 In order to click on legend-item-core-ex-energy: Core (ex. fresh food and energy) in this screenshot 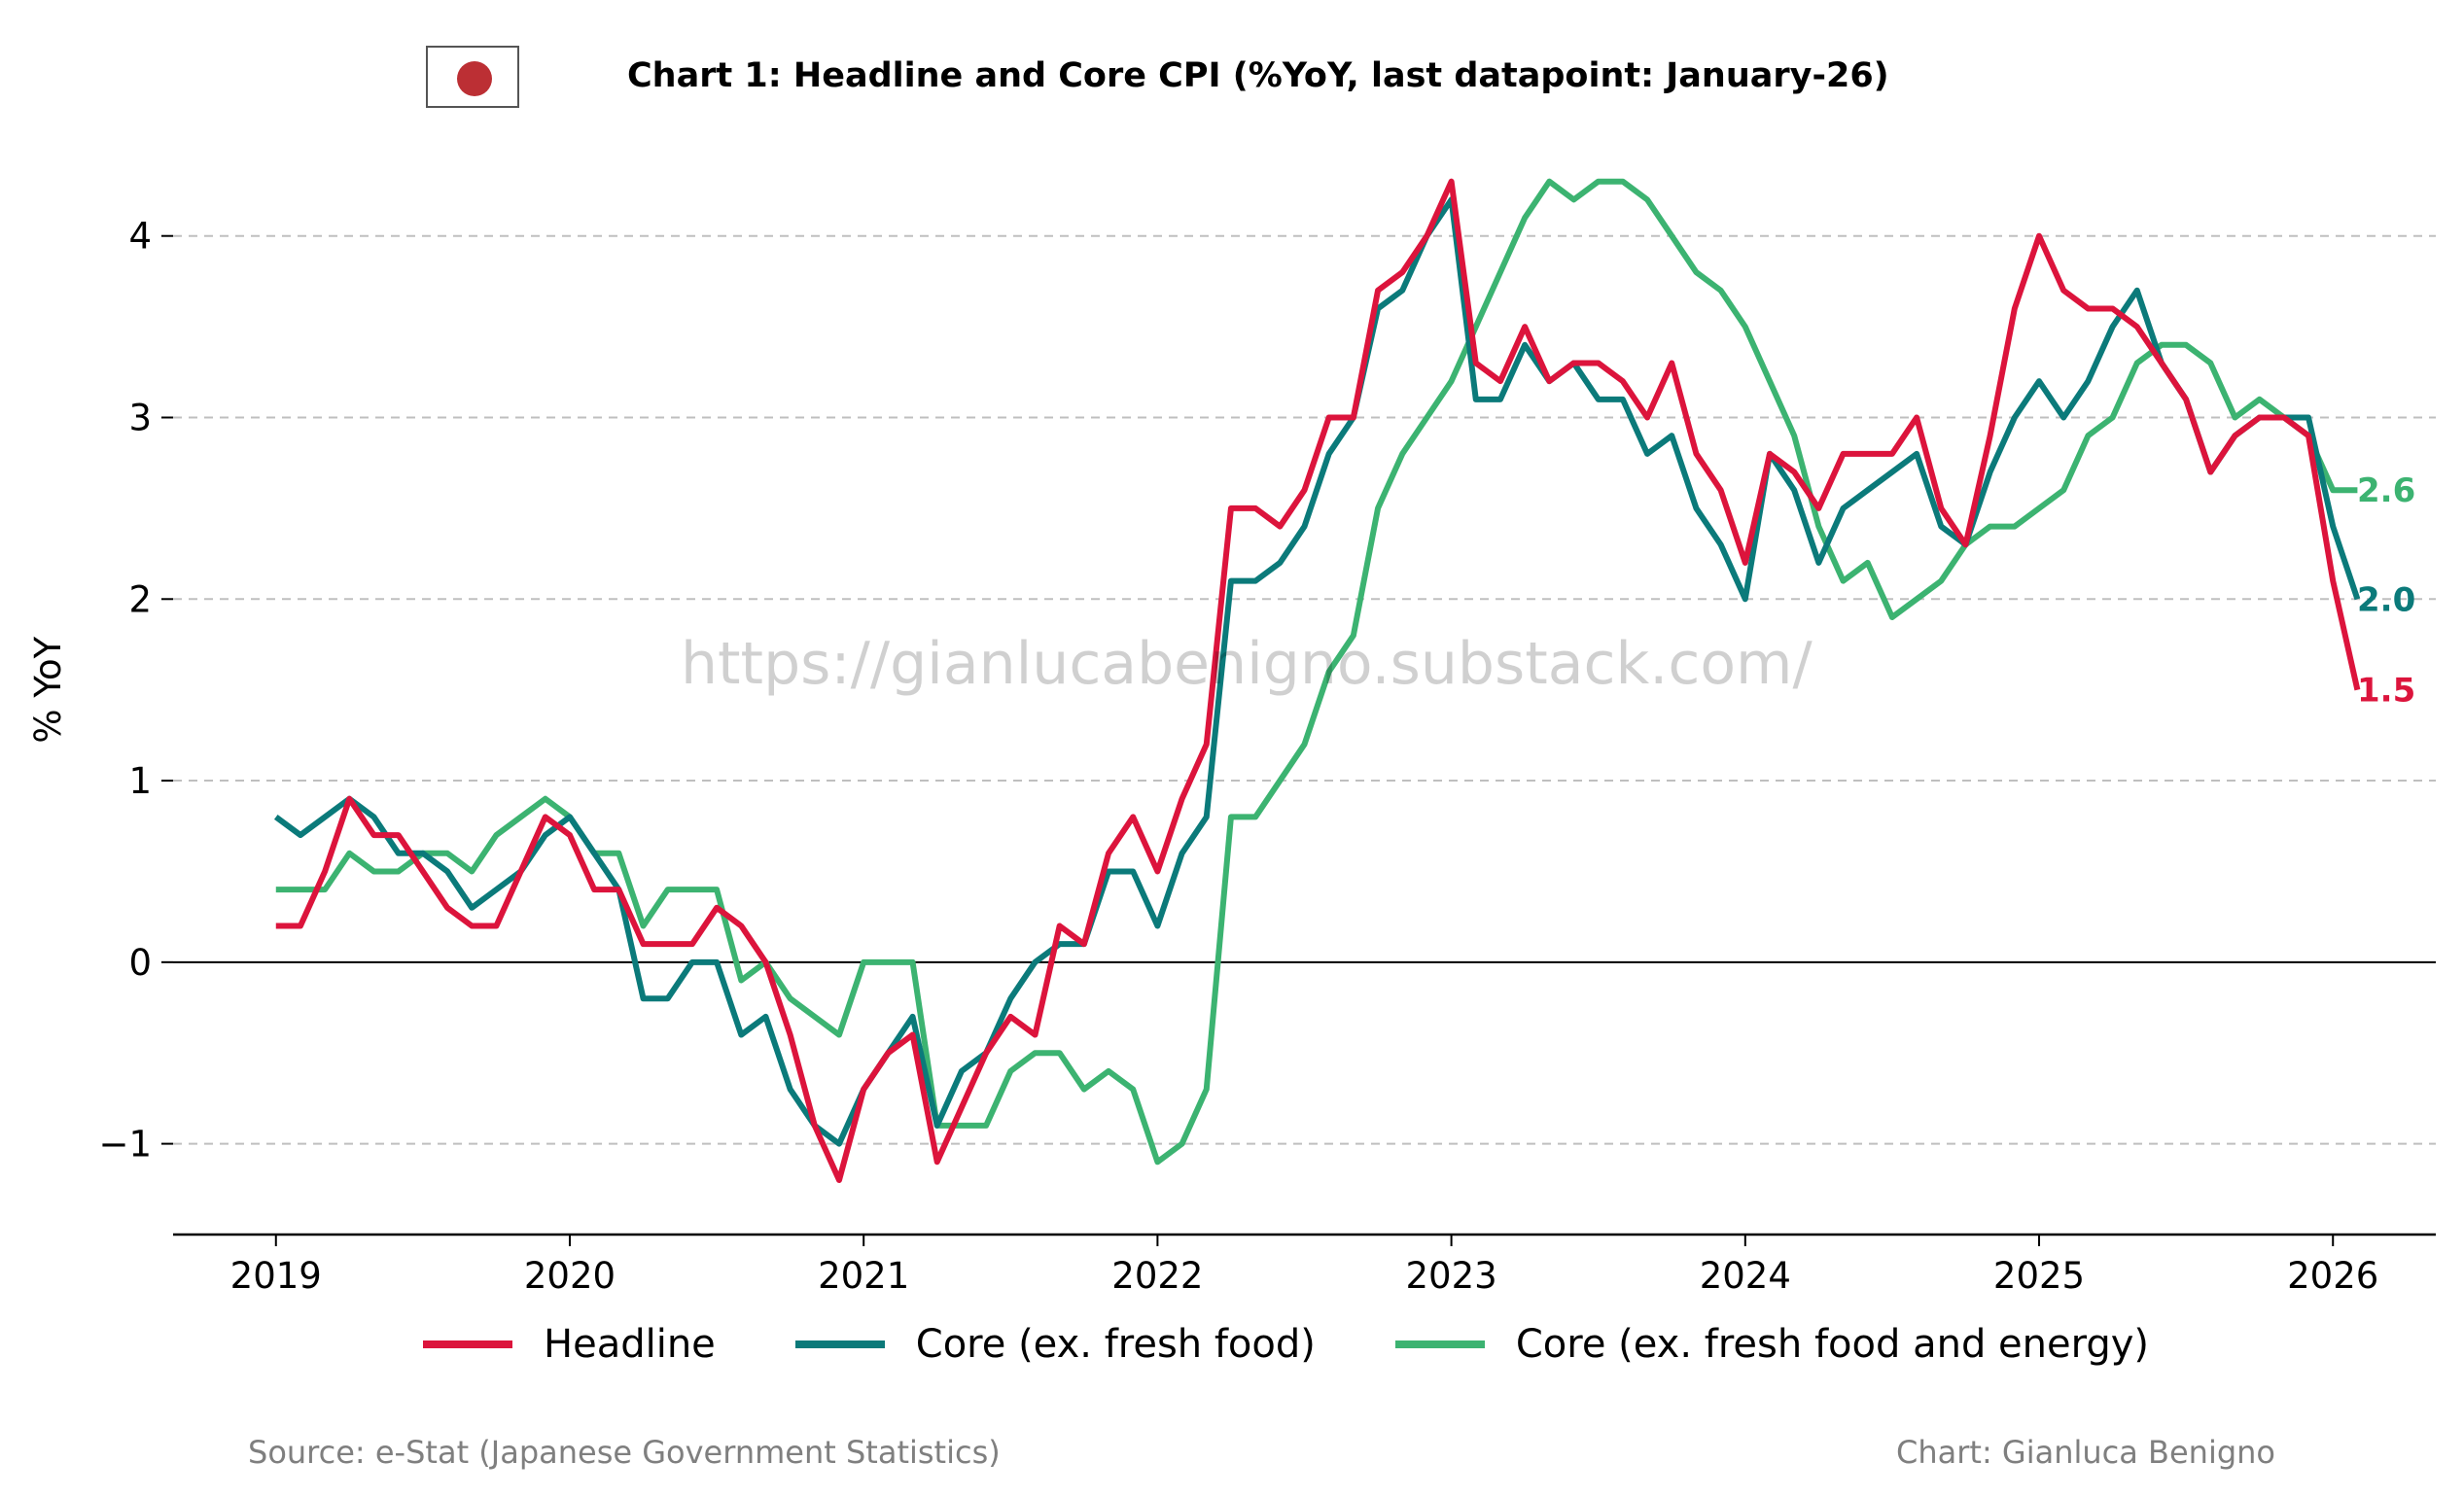, I will do `click(1772, 1344)`.